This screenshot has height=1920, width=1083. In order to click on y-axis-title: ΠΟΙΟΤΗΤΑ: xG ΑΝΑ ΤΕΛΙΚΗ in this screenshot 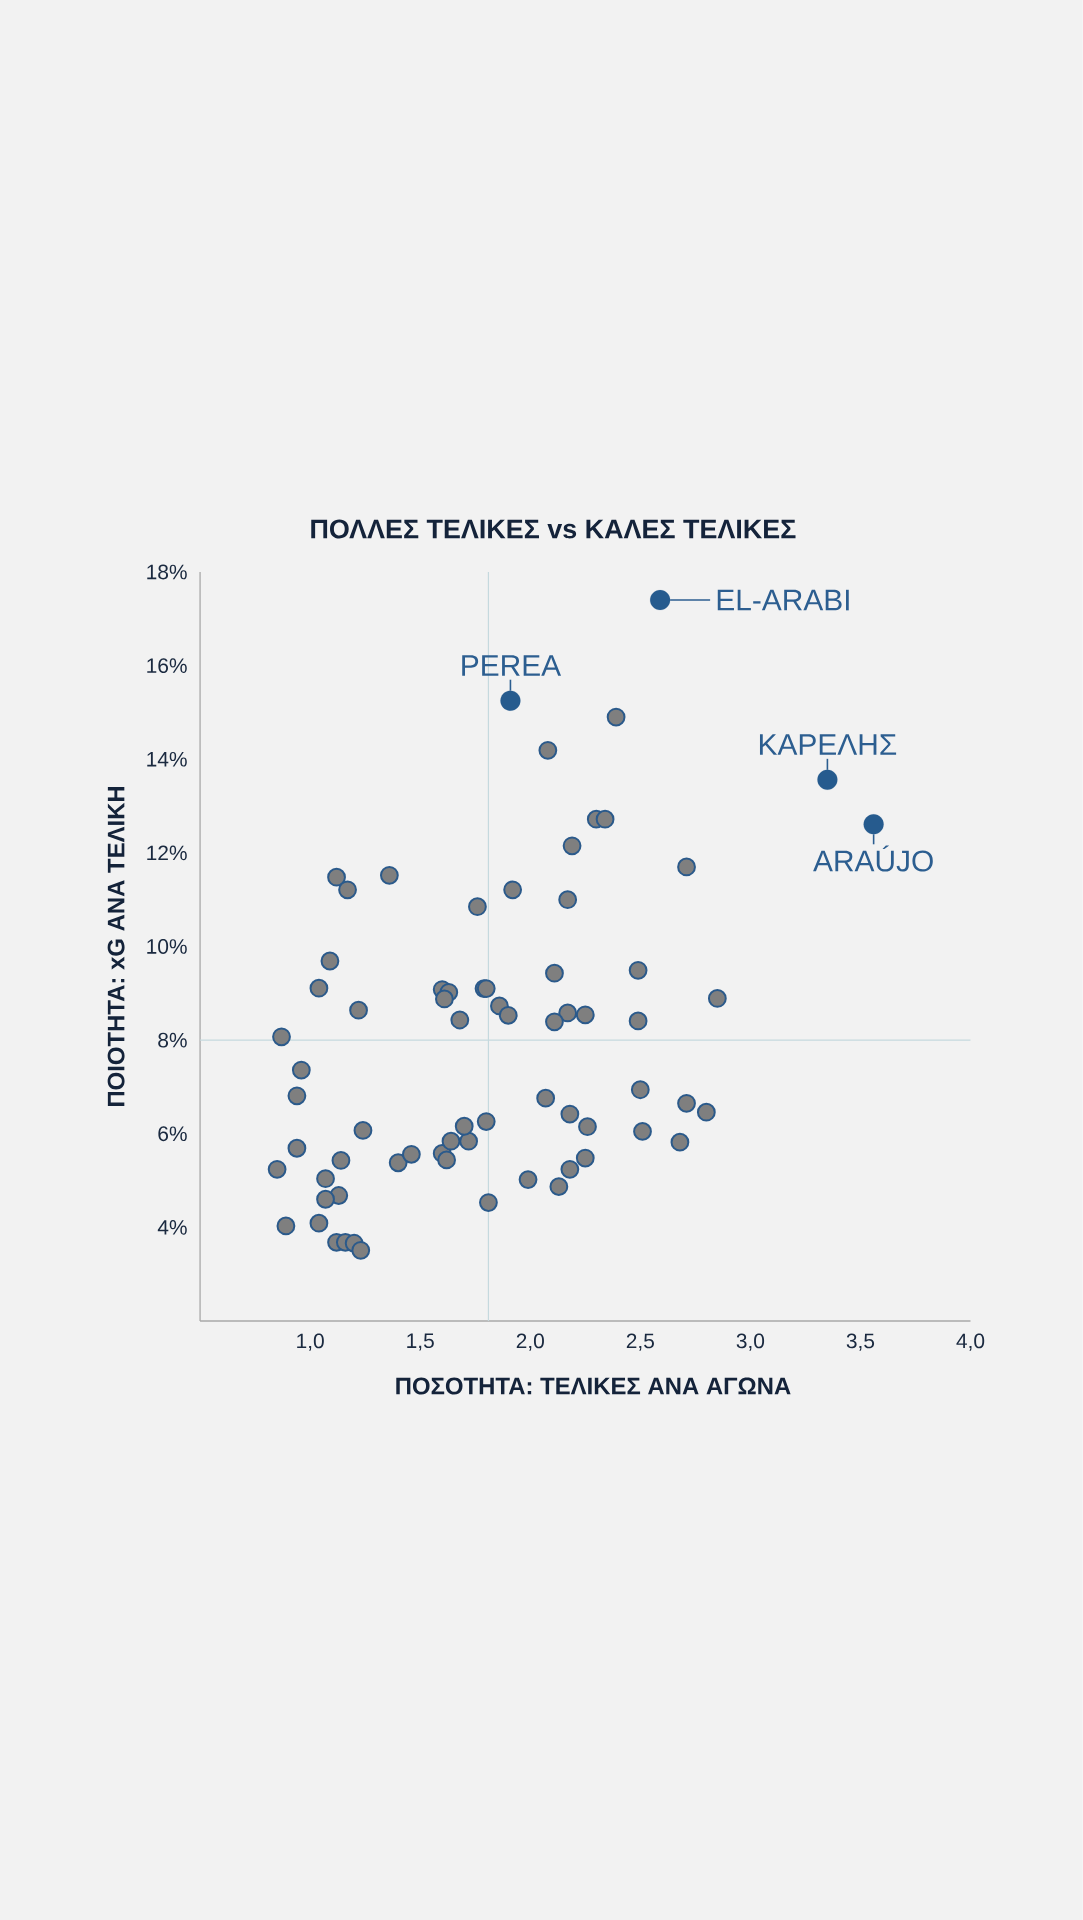, I will do `click(116, 946)`.